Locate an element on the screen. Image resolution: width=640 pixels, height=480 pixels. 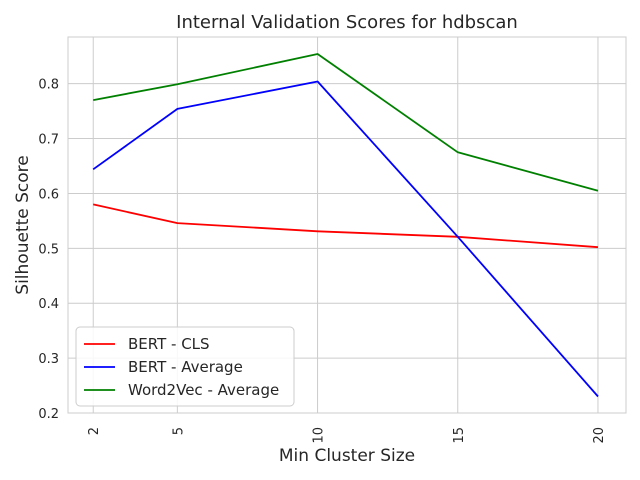
series-line is located at coordinates (346, 226).